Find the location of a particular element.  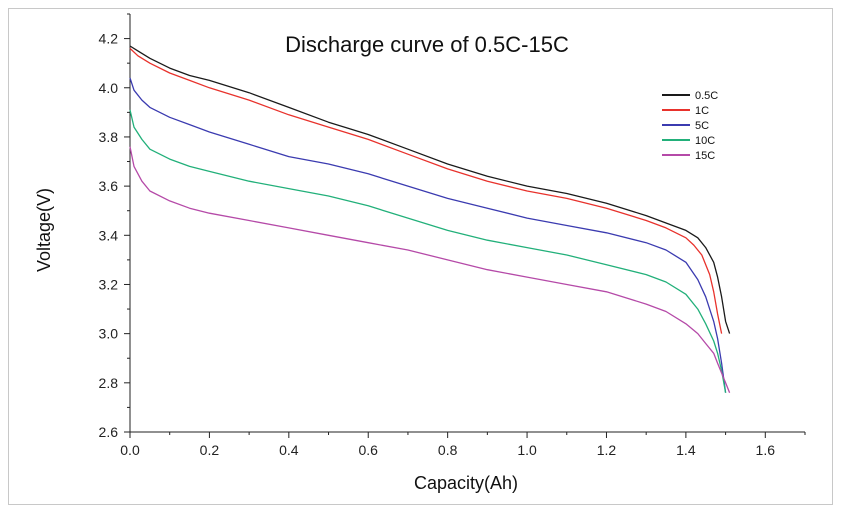

x-tick-label: 1.6 is located at coordinates (766, 450).